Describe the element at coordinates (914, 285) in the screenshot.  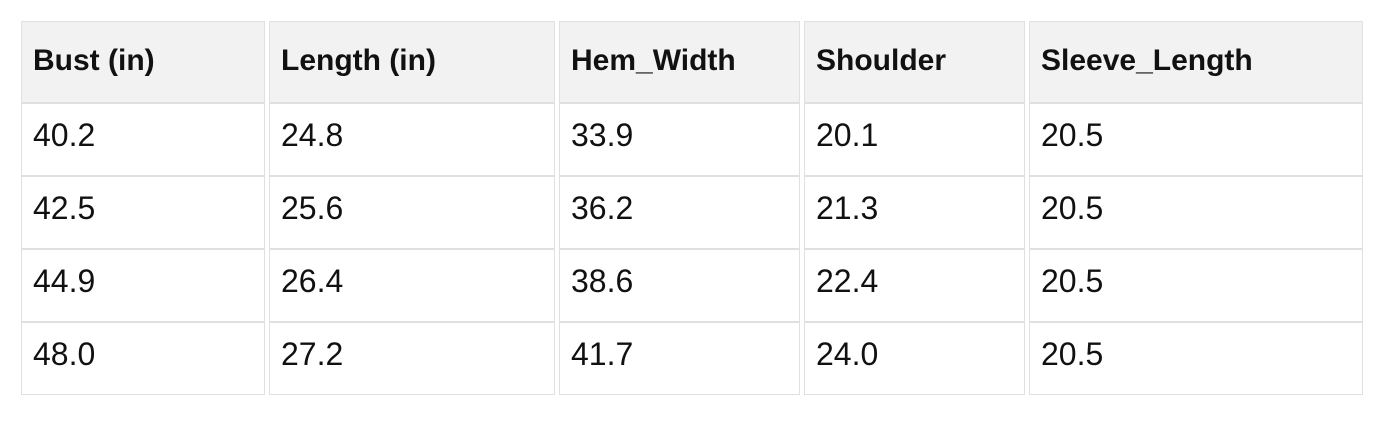
I see `table-cell: 22.4` at that location.